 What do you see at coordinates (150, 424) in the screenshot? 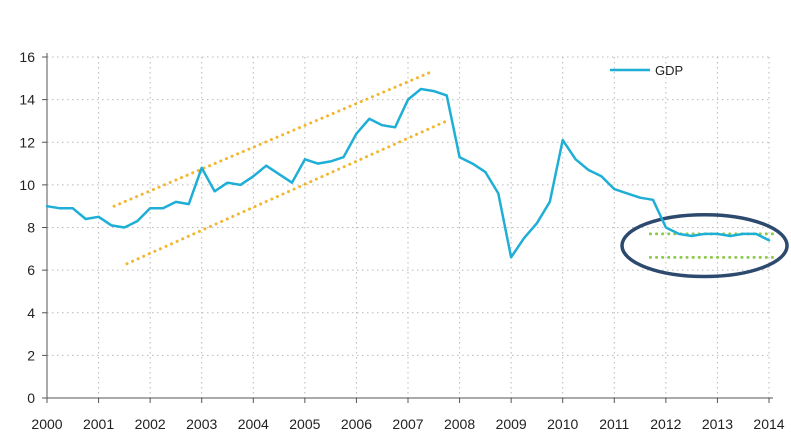
I see `x-tick-label: 2002` at bounding box center [150, 424].